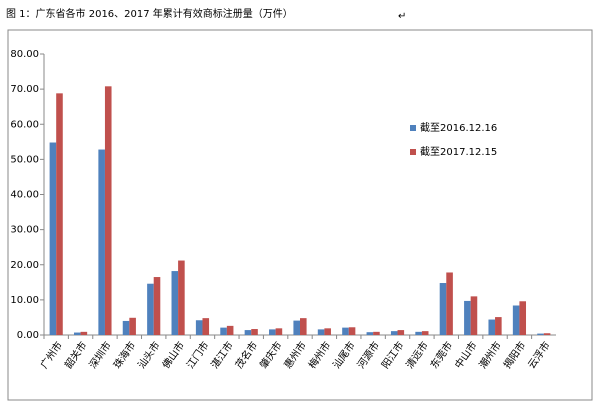  Describe the element at coordinates (393, 355) in the screenshot. I see `x-tick-label: 阳江市` at that location.